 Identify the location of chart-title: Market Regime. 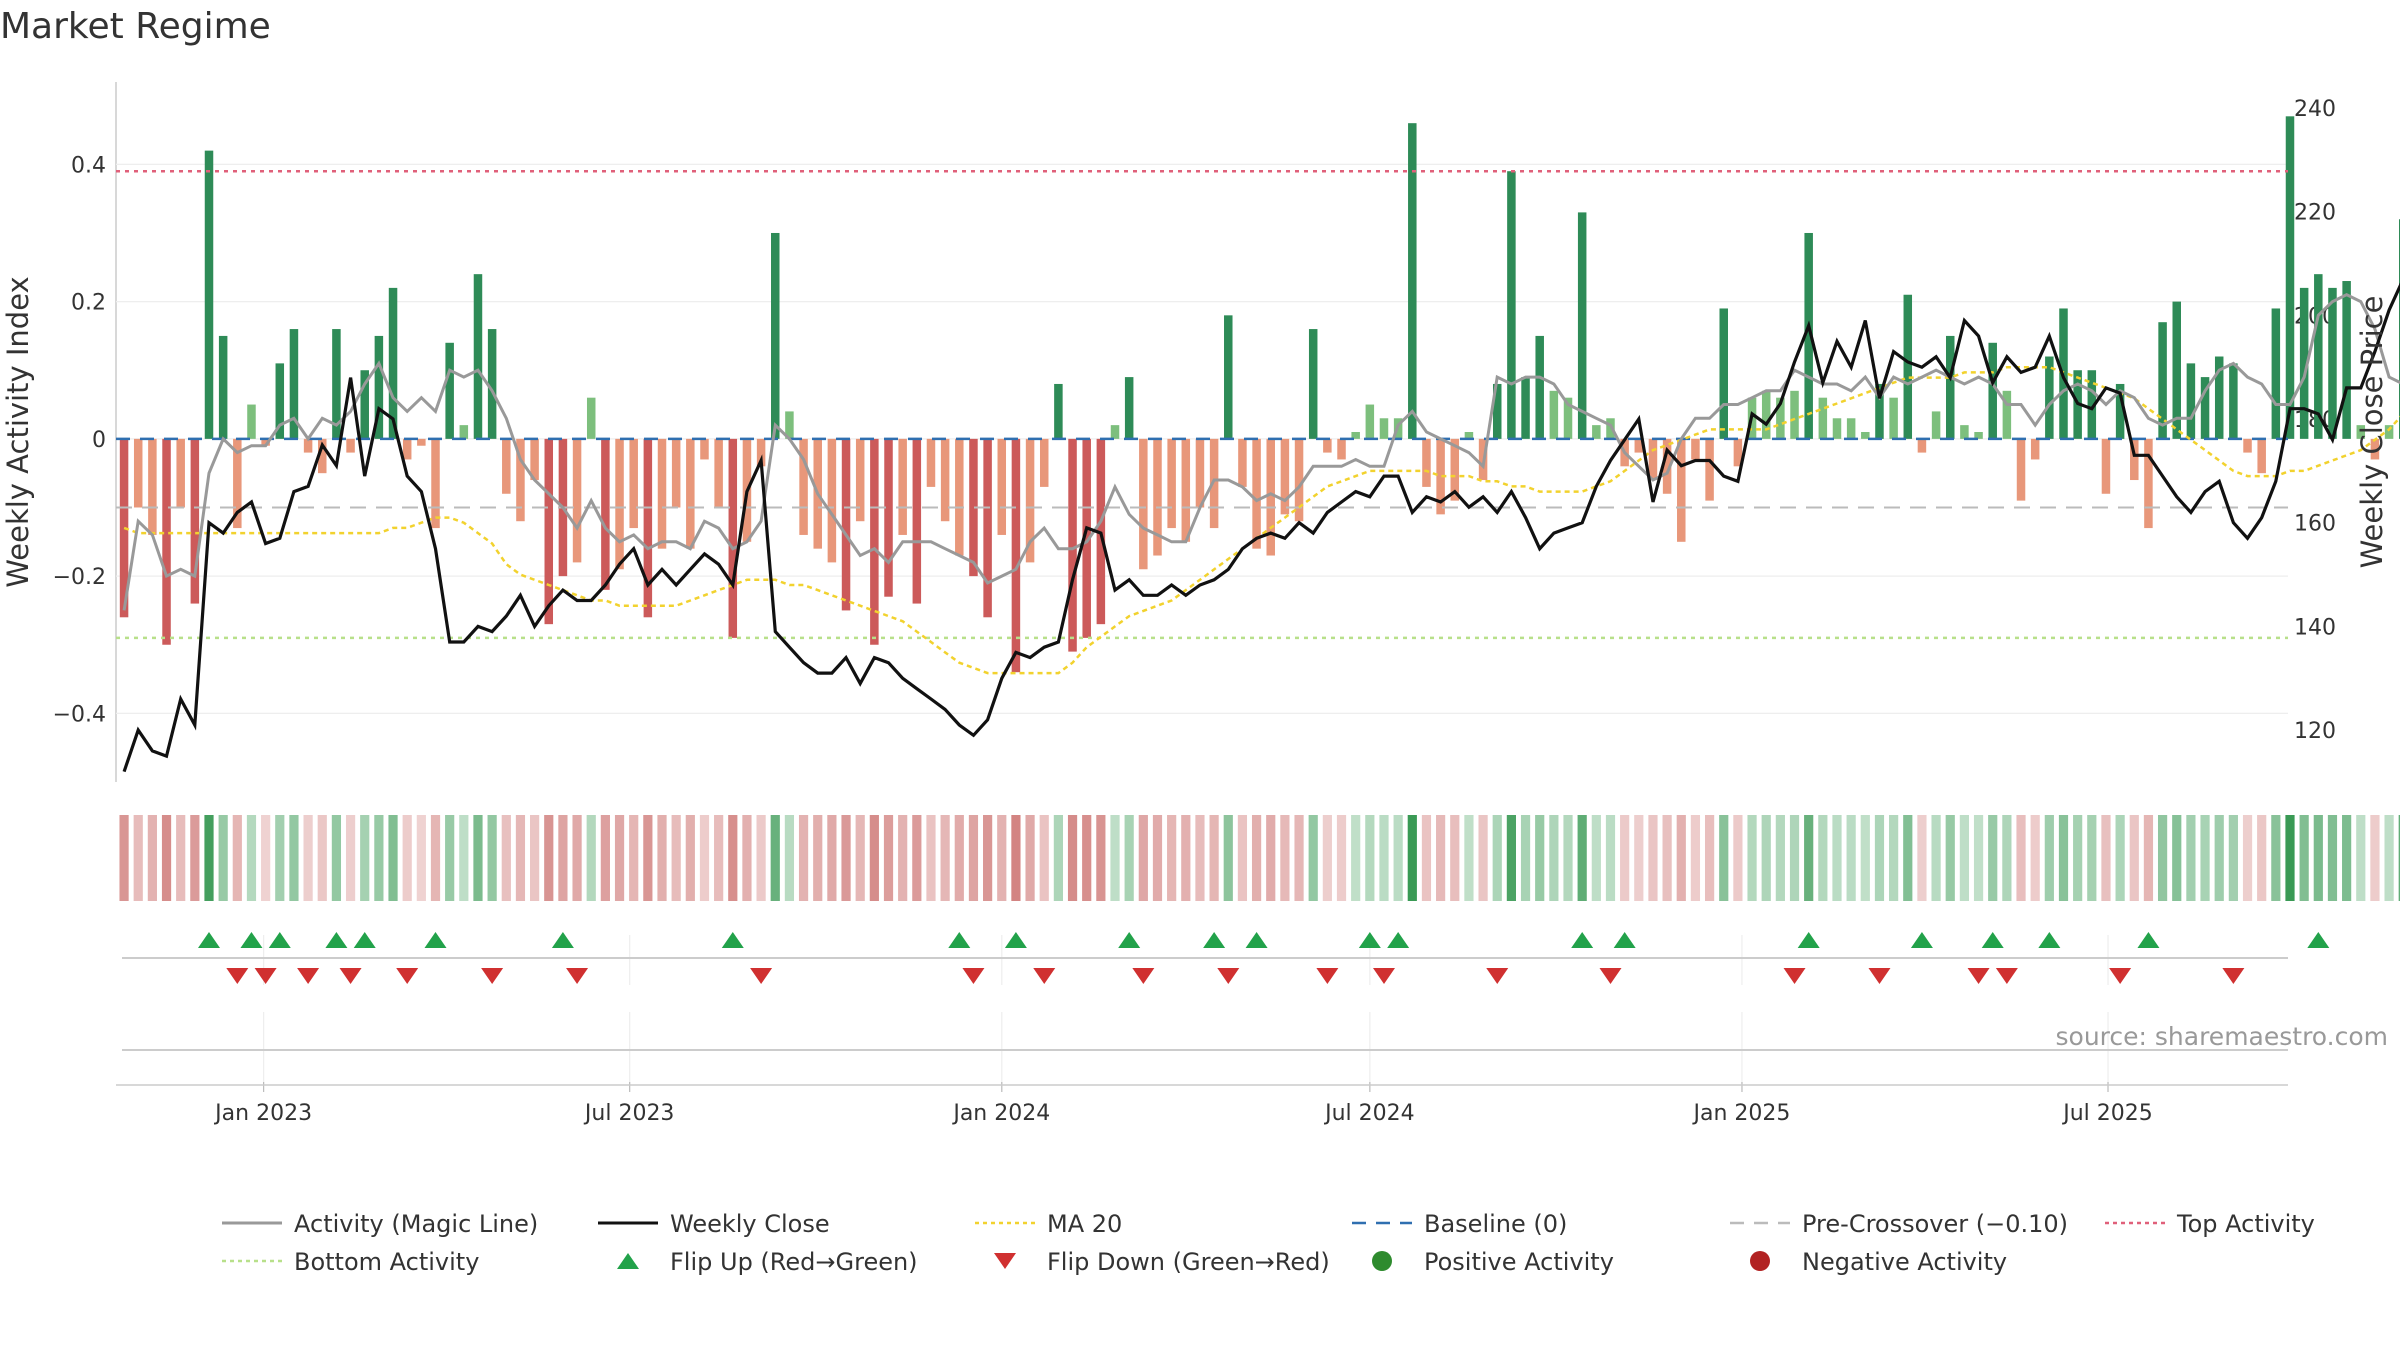
(135, 26).